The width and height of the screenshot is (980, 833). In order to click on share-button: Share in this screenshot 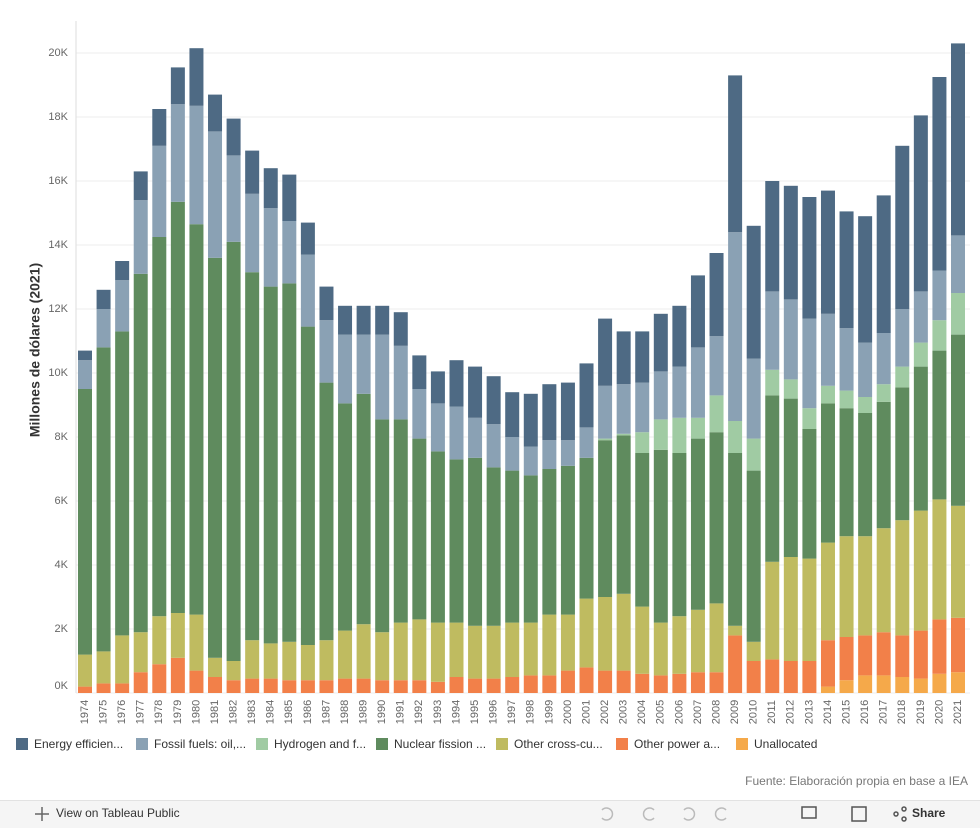, I will do `click(929, 813)`.